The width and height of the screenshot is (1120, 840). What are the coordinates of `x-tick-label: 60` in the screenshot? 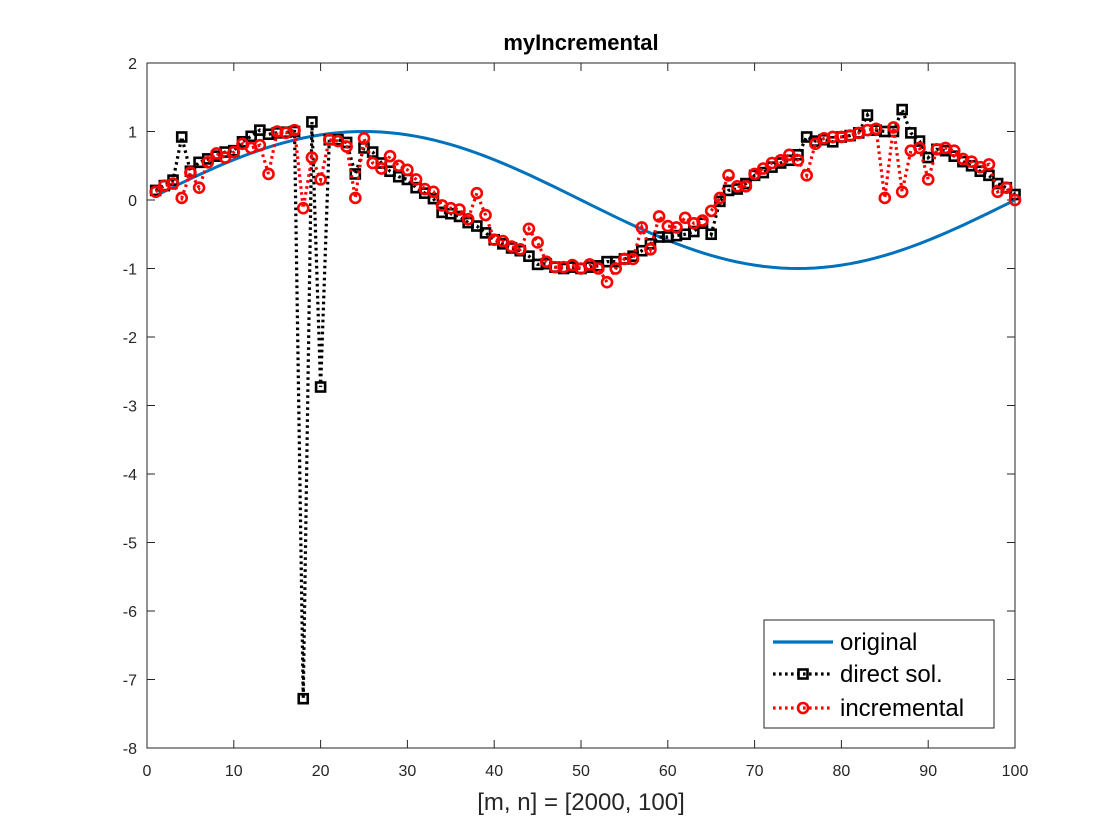 It's located at (668, 771).